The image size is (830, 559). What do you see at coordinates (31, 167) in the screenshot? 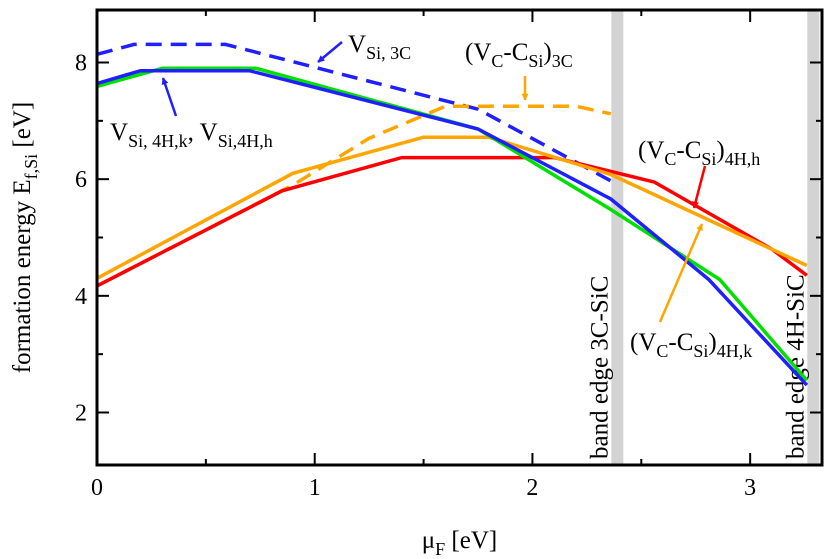
I see `y-axis-label-part: f,Si` at bounding box center [31, 167].